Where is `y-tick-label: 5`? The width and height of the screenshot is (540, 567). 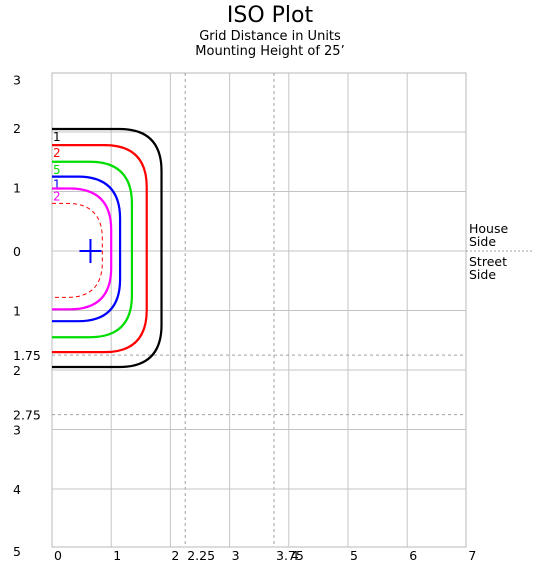
y-tick-label: 5 is located at coordinates (17, 551).